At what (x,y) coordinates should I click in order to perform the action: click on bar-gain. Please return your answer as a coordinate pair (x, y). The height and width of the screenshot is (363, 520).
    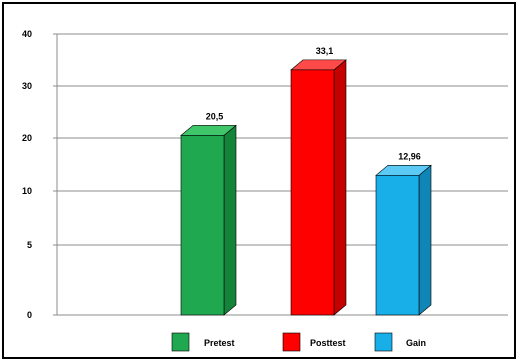
    Looking at the image, I should click on (403, 240).